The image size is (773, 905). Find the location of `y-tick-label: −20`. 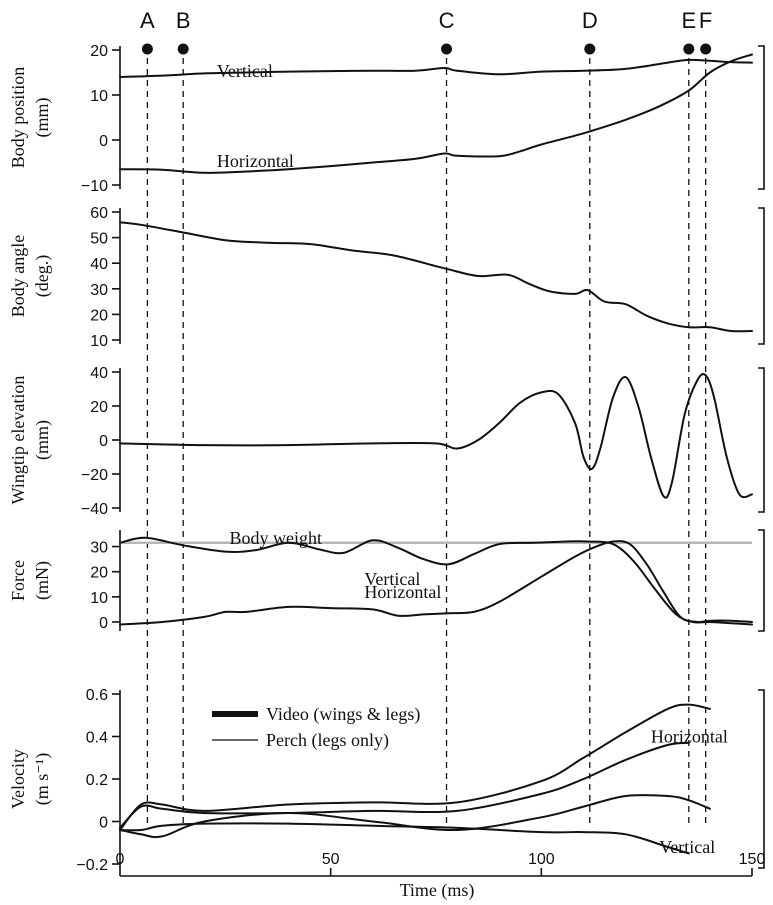

y-tick-label: −20 is located at coordinates (94, 475).